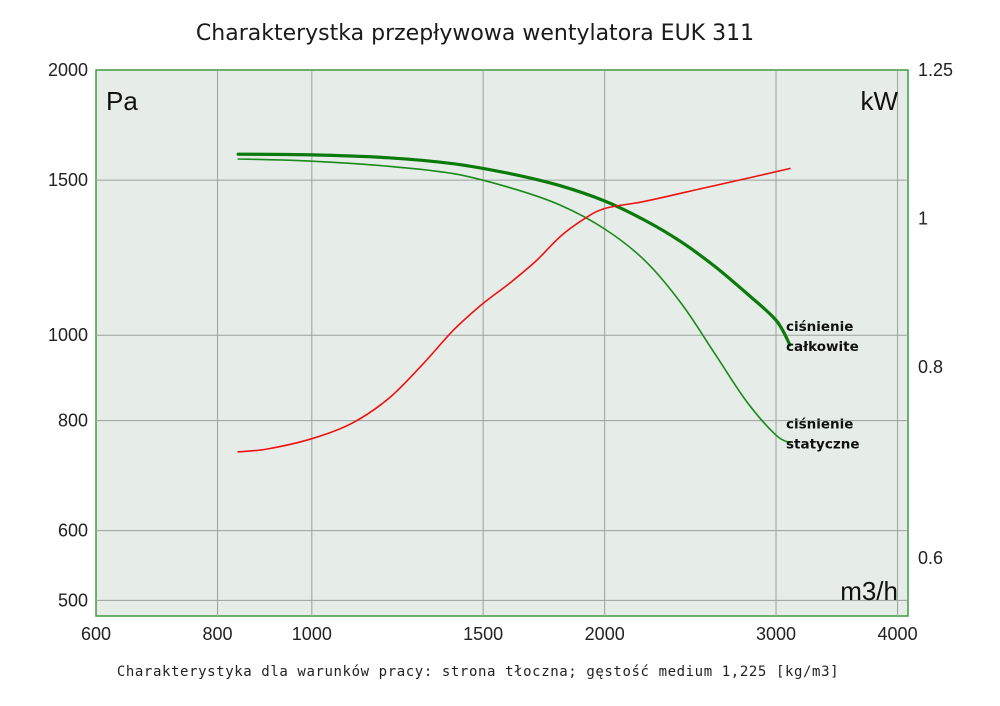 Image resolution: width=1000 pixels, height=706 pixels. I want to click on y-right-tick-label: 1.25, so click(935, 70).